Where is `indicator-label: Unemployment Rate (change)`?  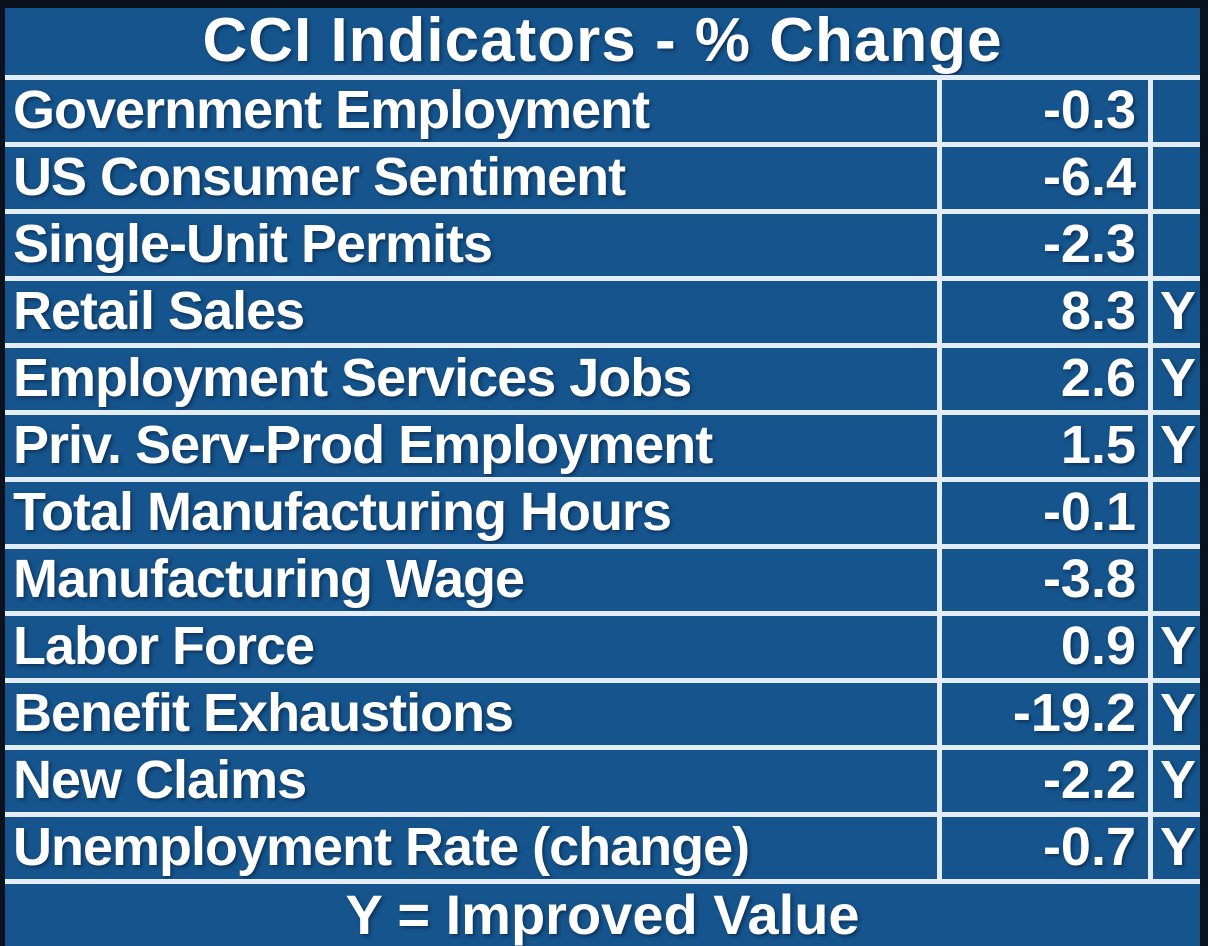 indicator-label: Unemployment Rate (change) is located at coordinates (381, 847).